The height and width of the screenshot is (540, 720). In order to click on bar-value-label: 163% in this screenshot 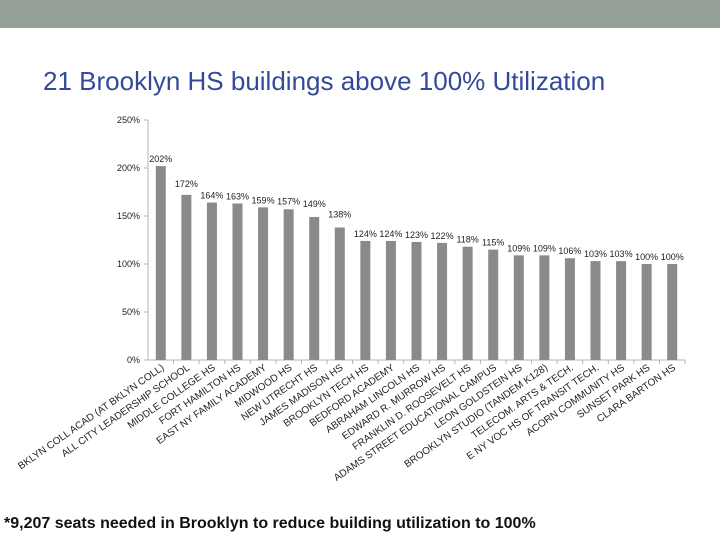, I will do `click(237, 197)`.